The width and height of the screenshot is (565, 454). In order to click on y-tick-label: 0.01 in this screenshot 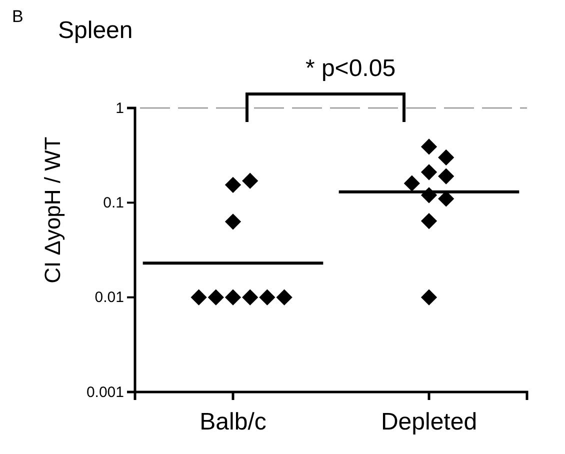, I will do `click(109, 297)`.